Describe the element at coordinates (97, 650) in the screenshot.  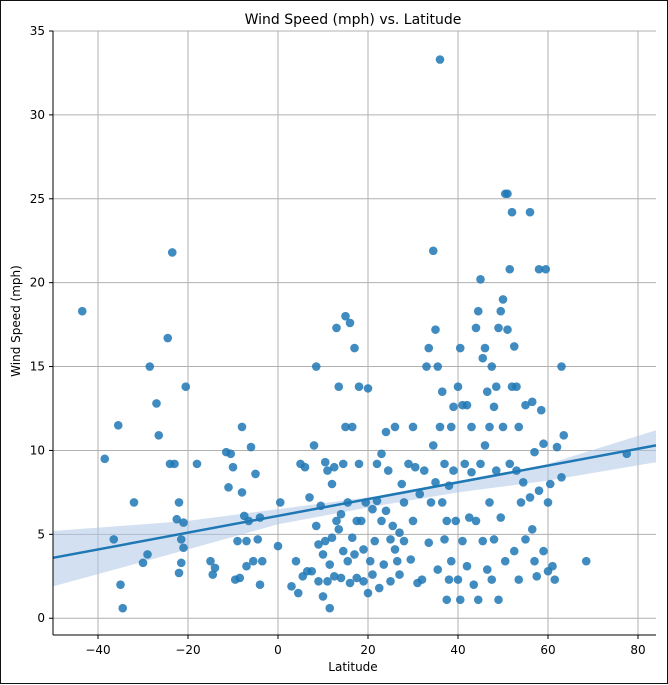
I see `x-tick-label: −40` at that location.